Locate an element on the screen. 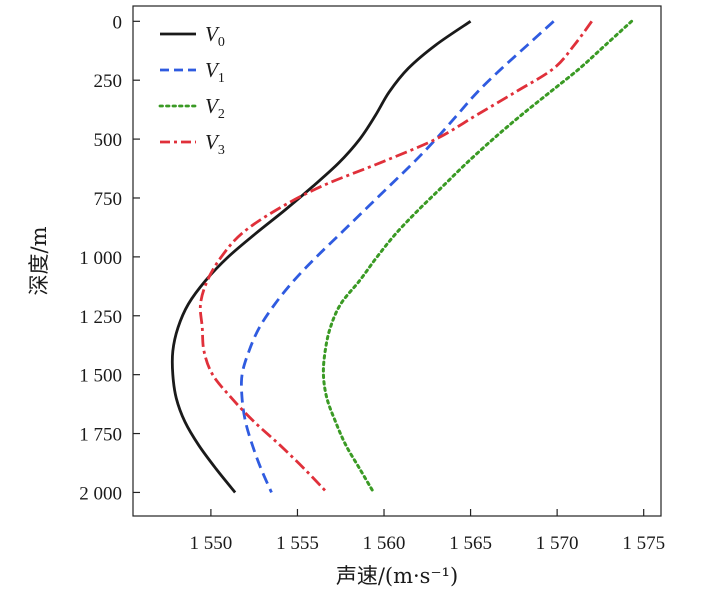  legend-label-v1: V1 is located at coordinates (215, 72).